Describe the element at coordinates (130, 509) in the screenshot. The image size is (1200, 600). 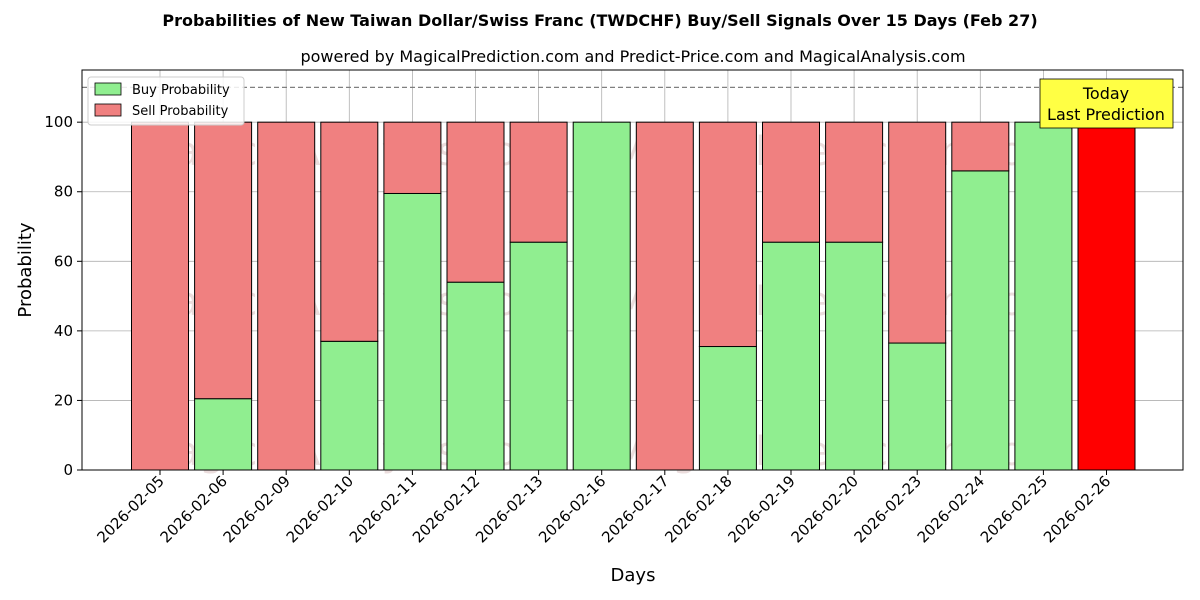
I see `x-tick-label: 2026-02-05` at that location.